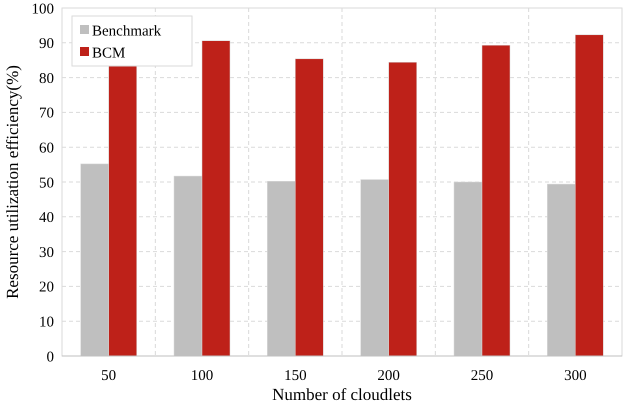 The height and width of the screenshot is (408, 634). What do you see at coordinates (12, 182) in the screenshot?
I see `y-axis-title: Resource utilization efficiency(%)` at bounding box center [12, 182].